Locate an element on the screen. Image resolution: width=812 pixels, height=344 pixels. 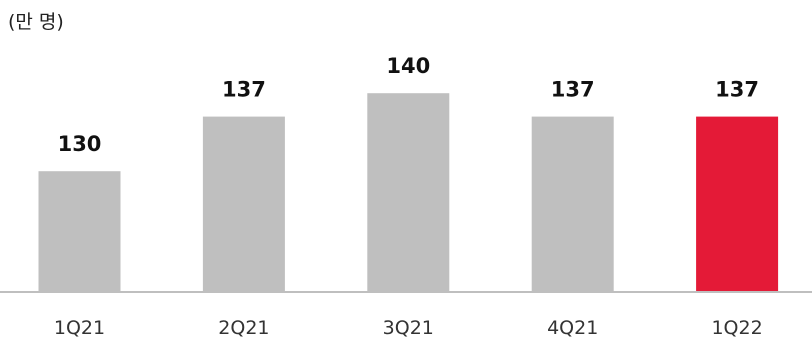
category-label-1q21: 1Q21 is located at coordinates (79, 328).